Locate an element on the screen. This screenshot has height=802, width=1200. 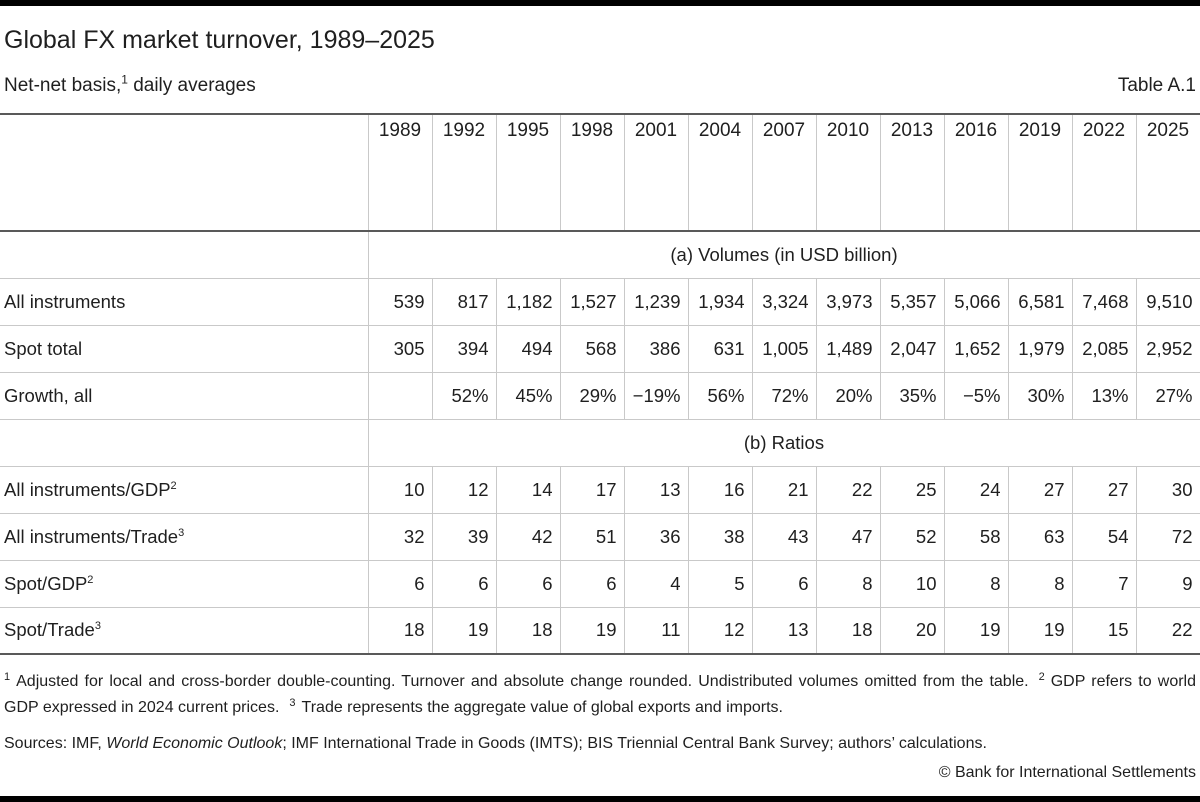
value-cell: 30 is located at coordinates (1167, 489).